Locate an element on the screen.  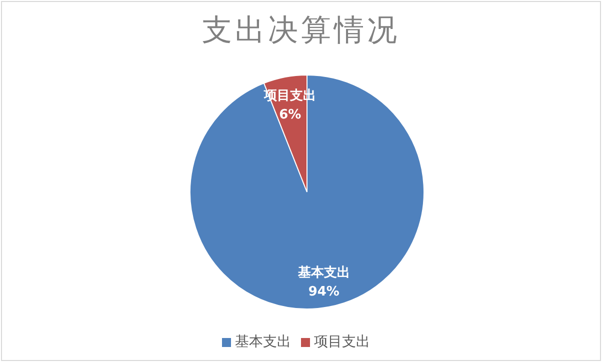
chart-title: 支出决算情况 is located at coordinates (301, 31).